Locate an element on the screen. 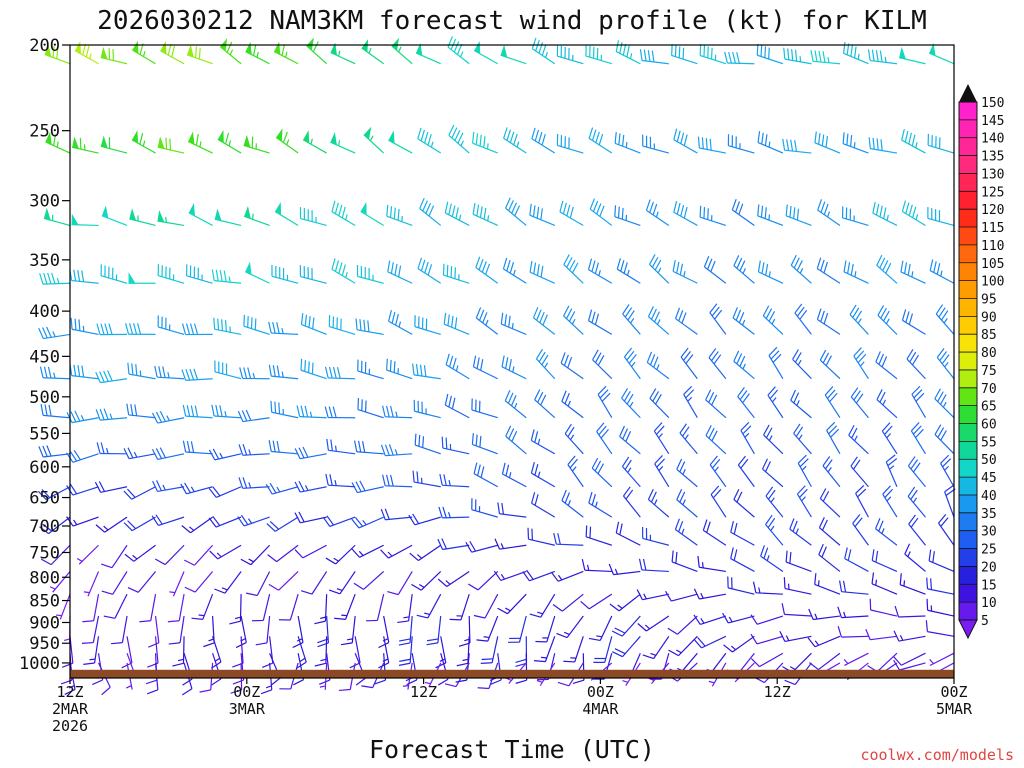 The image size is (1024, 768). colorbar-tick-label: 80 is located at coordinates (989, 353).